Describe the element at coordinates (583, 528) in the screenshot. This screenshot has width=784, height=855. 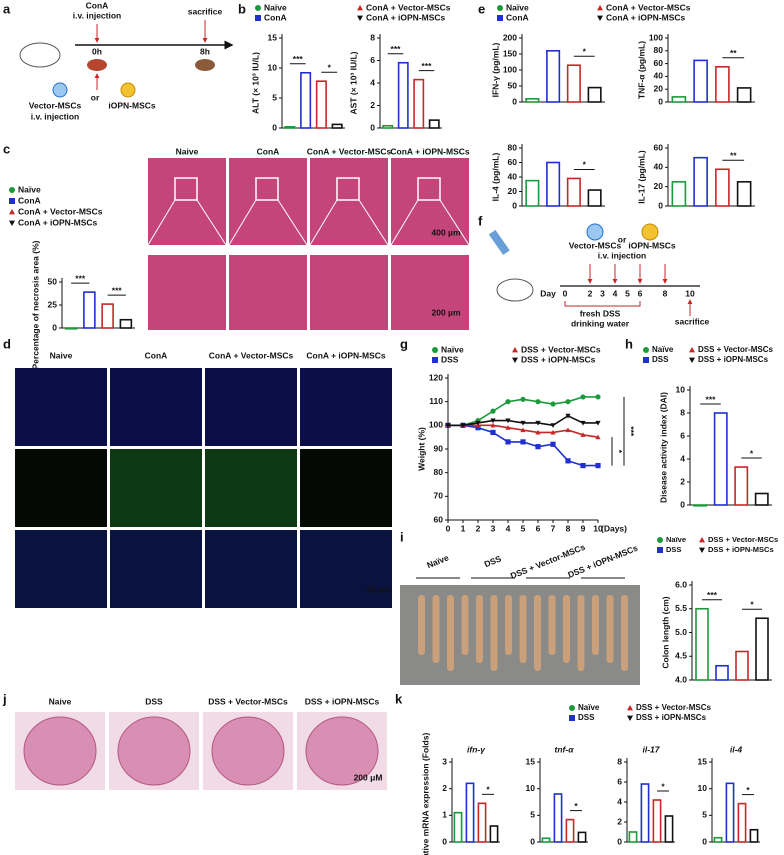
I see `x-tick-label: 9` at that location.